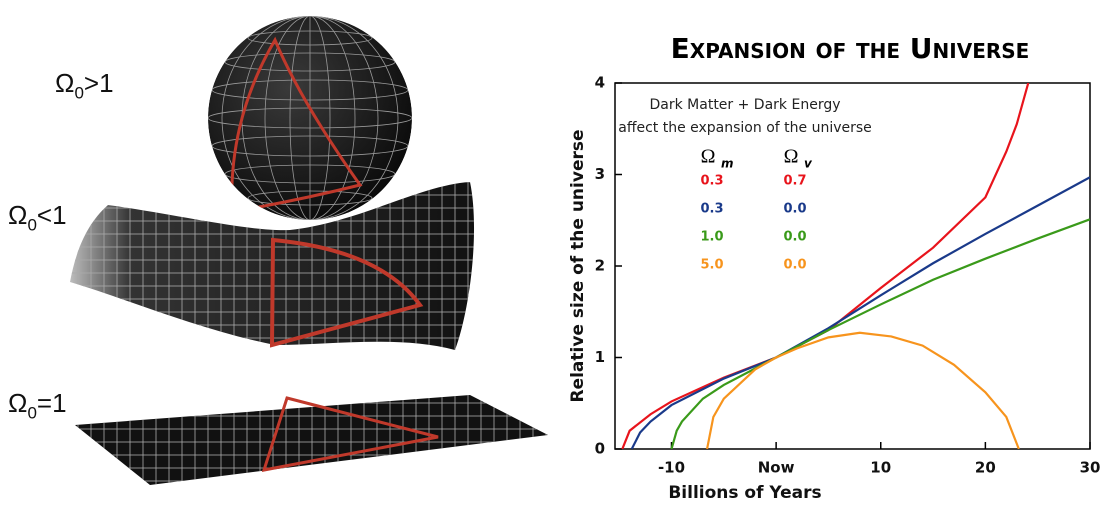 The image size is (1111, 509). I want to click on annotation: affect the expansion of the universe, so click(745, 128).